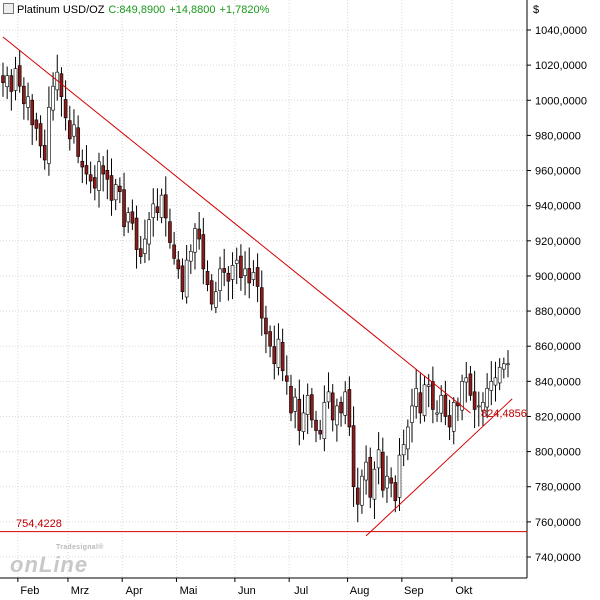 This screenshot has height=600, width=600. I want to click on trend-line, so click(439, 467).